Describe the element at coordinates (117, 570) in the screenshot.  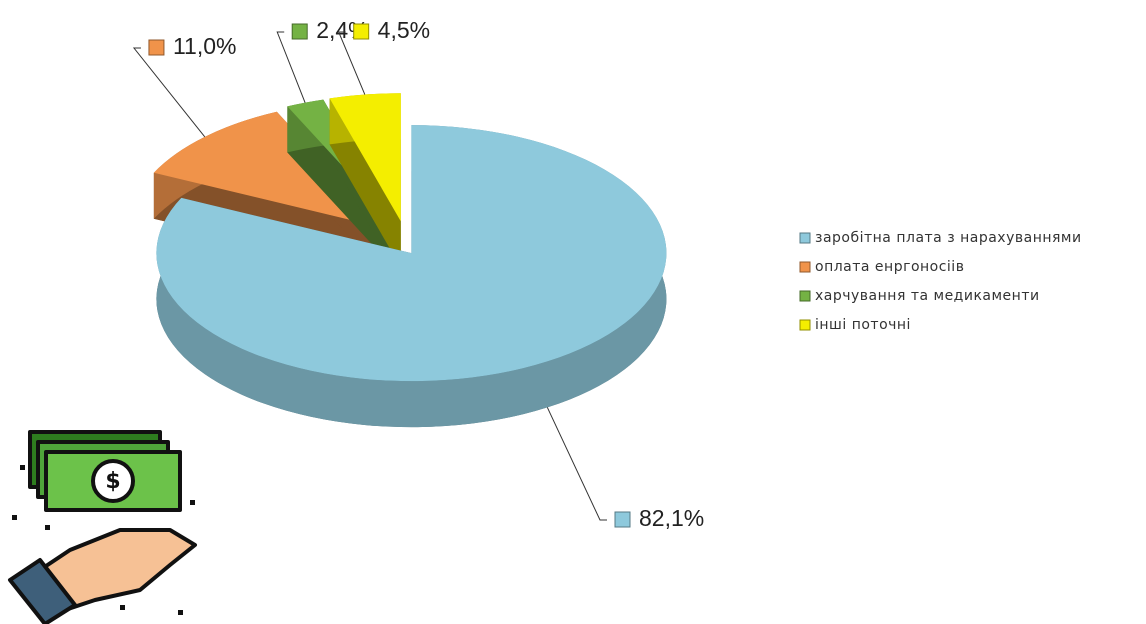
I see `hand` at that location.